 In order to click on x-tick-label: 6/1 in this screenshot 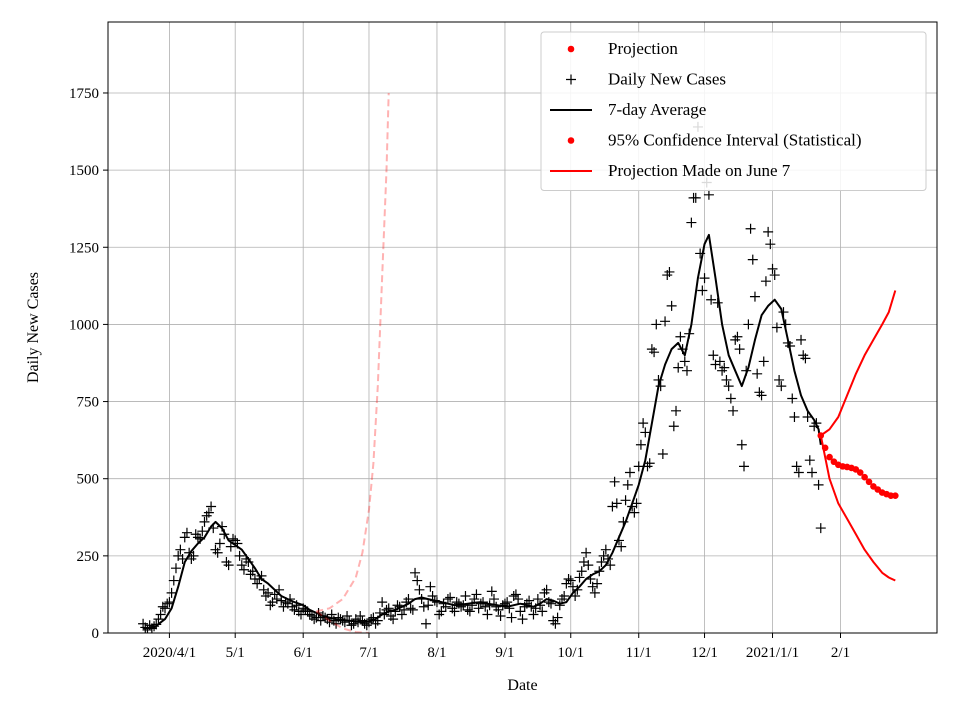, I will do `click(303, 653)`.